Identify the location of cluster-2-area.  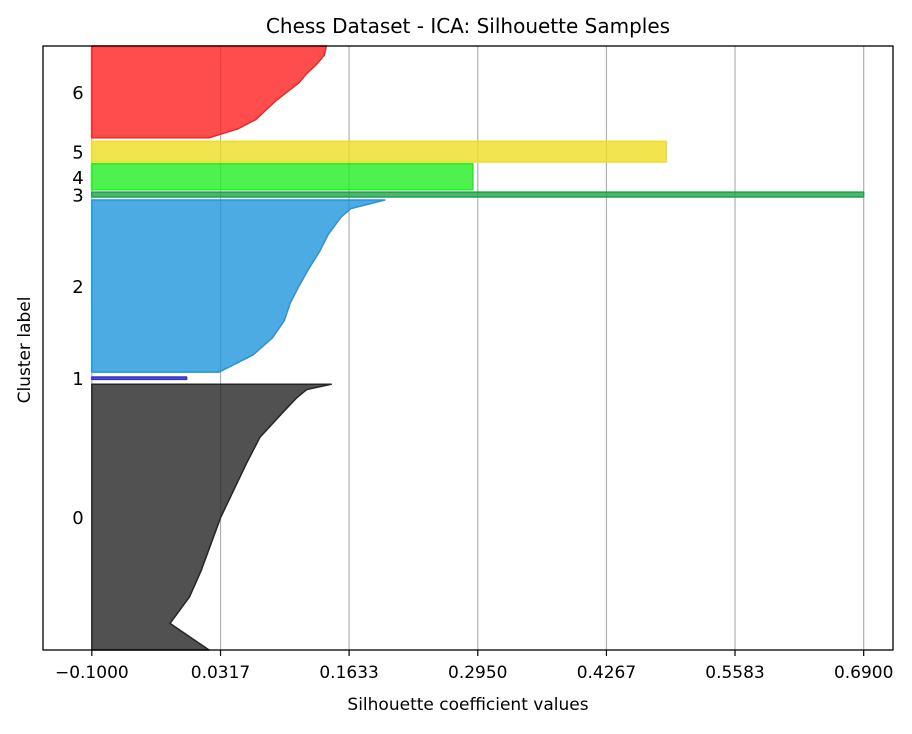
(238, 286).